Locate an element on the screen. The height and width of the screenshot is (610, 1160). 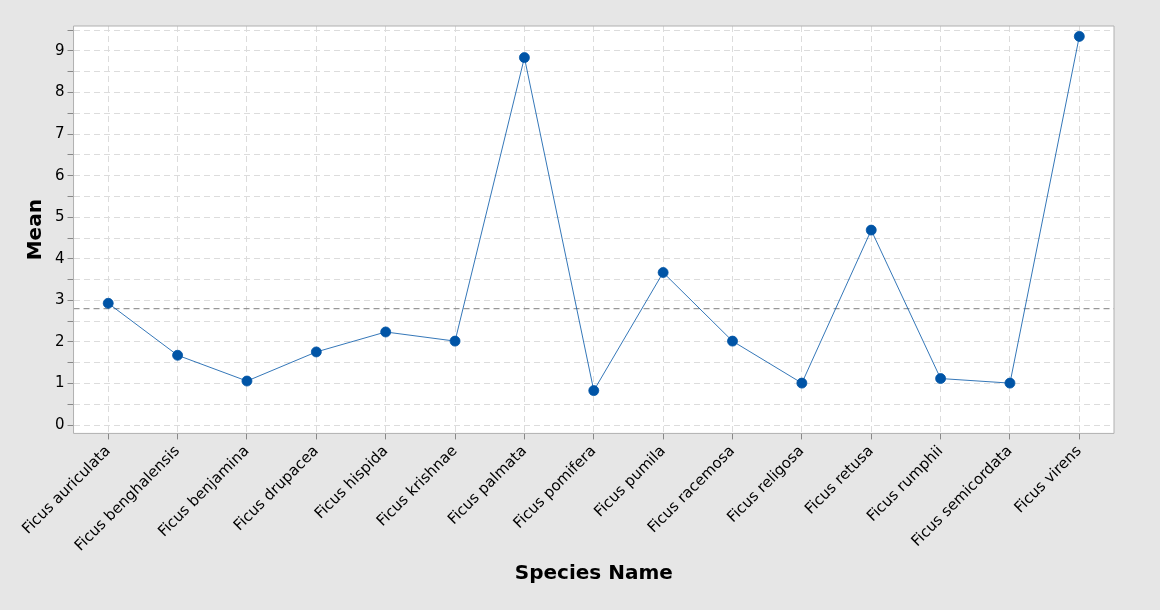
y-tick-label: 5 is located at coordinates (60, 216).